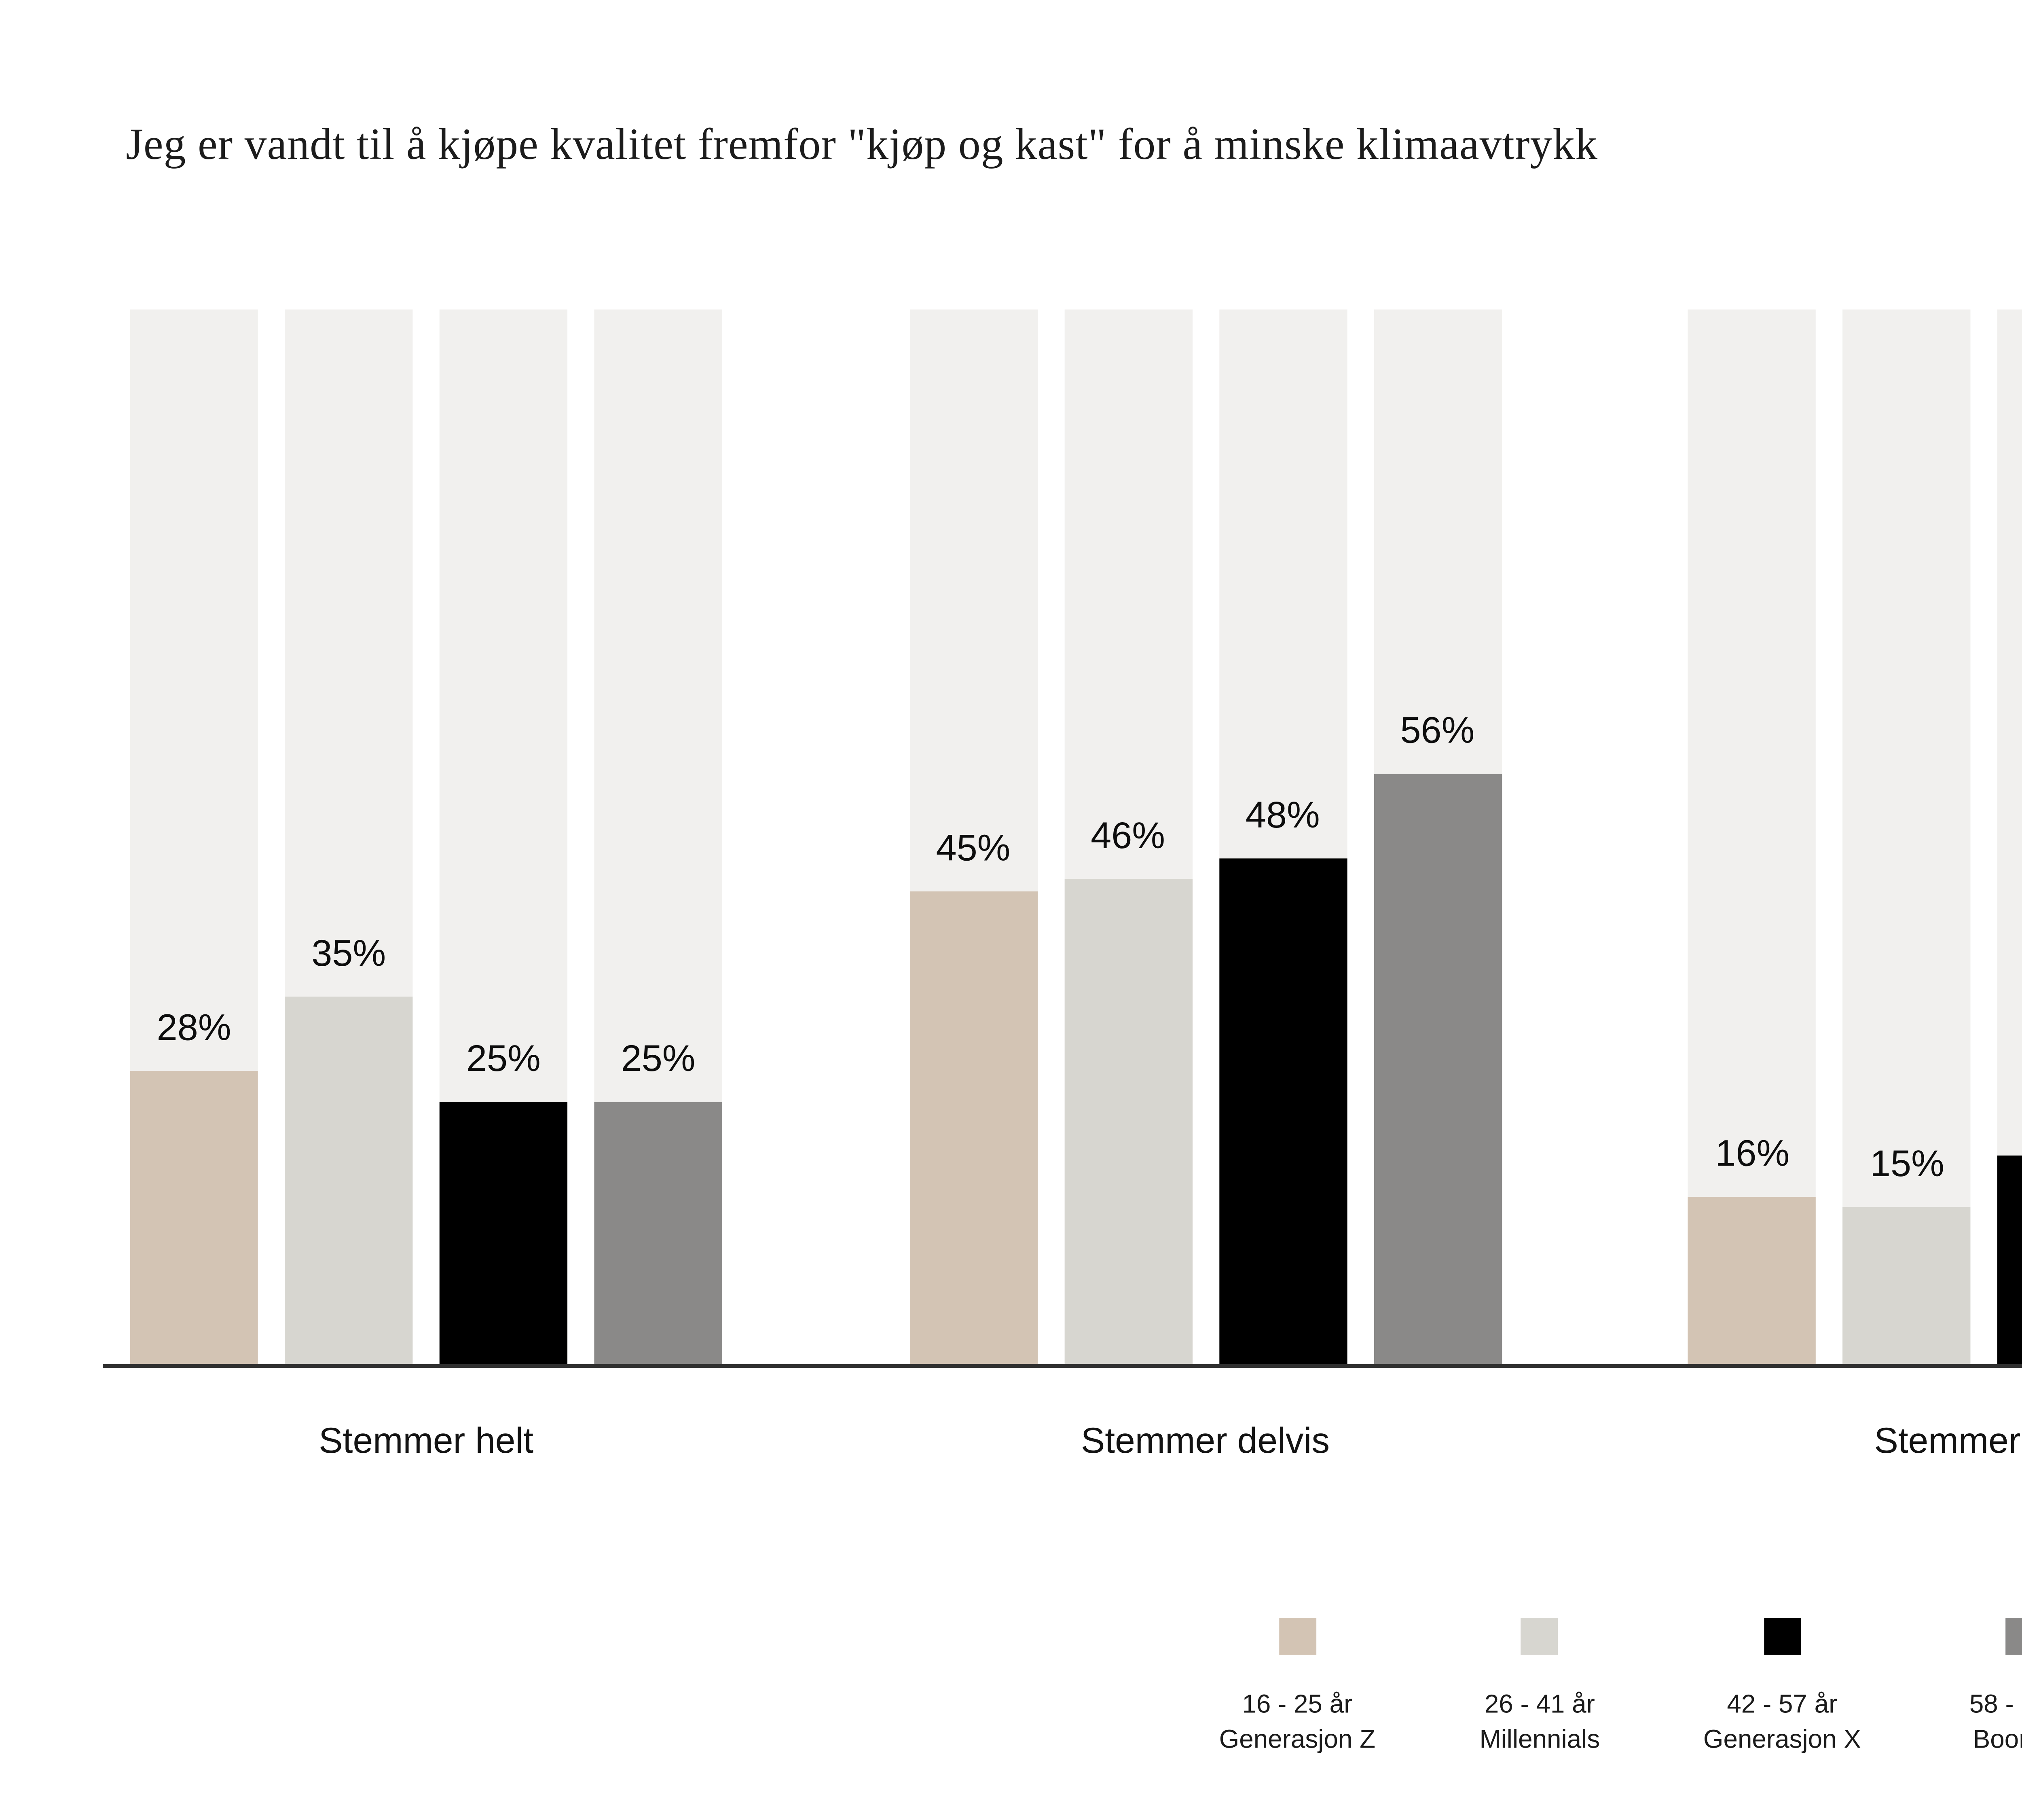 This screenshot has width=2022, height=1820. Describe the element at coordinates (348, 953) in the screenshot. I see `bar-value-label: 35%` at that location.